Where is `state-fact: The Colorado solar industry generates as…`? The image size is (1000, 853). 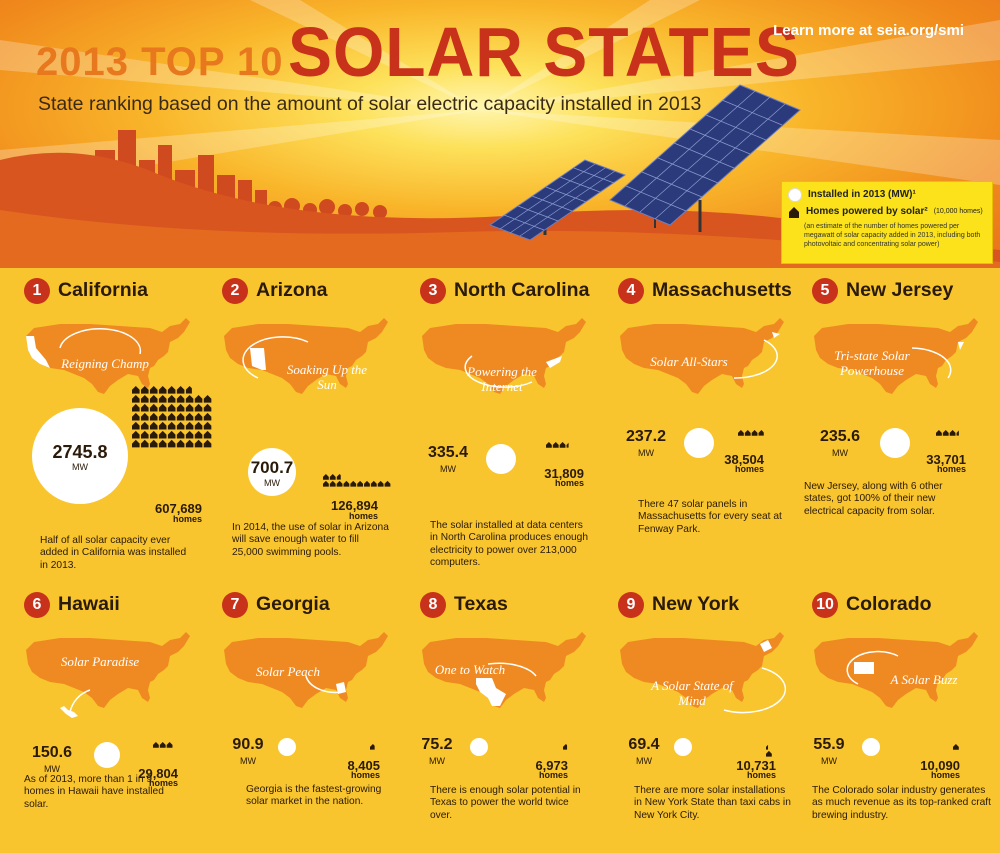
state-fact: The Colorado solar industry generates as… is located at coordinates (901, 803).